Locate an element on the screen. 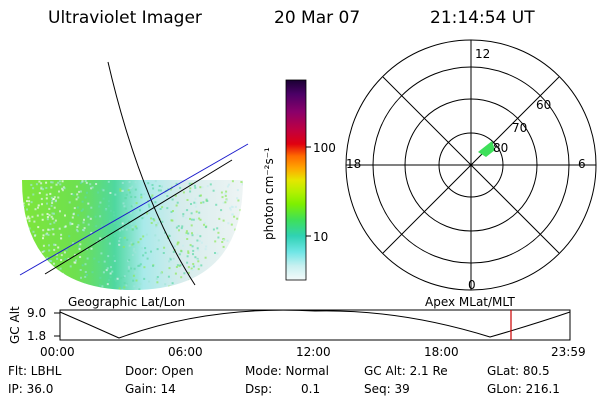  altitude-axis-label: GC Alt is located at coordinates (15, 325).